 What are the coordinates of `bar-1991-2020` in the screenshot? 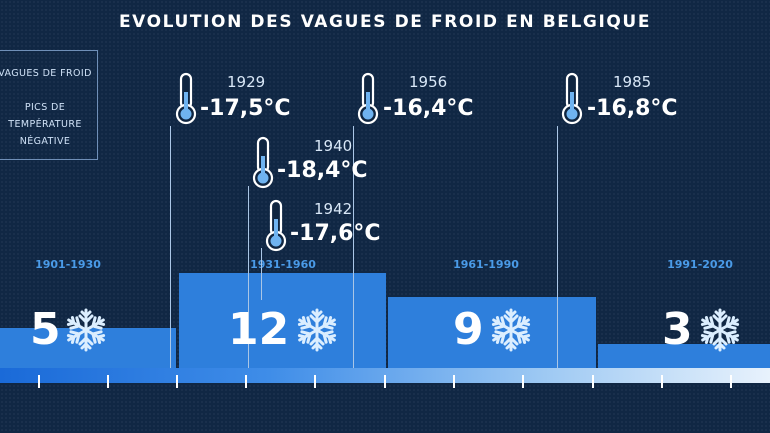 It's located at (684, 356).